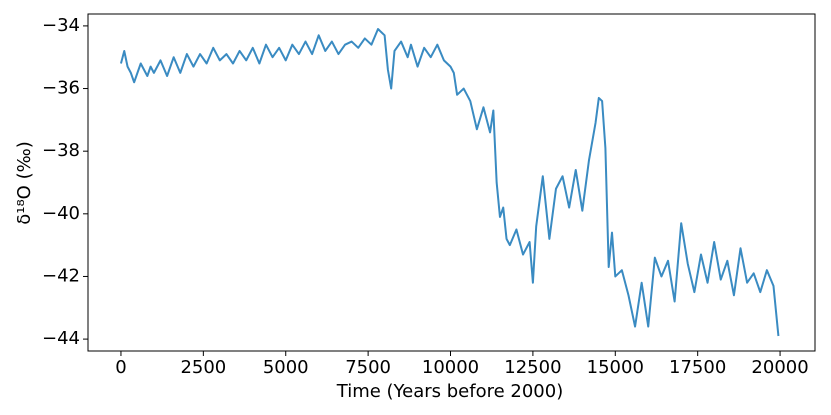  What do you see at coordinates (779, 367) in the screenshot?
I see `x-tick-label: 20000` at bounding box center [779, 367].